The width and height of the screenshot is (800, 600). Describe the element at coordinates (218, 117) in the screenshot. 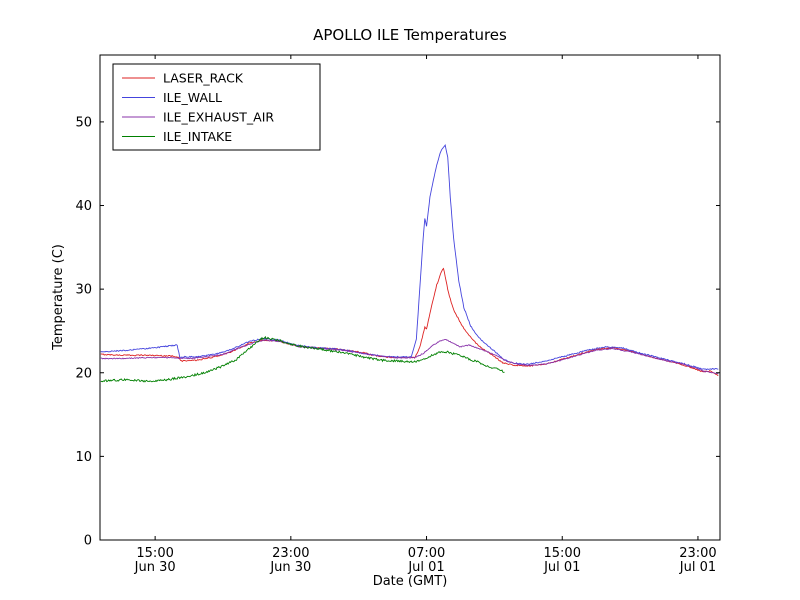

I see `legend-label-ILE_EXHAUST_AIR: ILE_EXHAUST_AIR` at that location.